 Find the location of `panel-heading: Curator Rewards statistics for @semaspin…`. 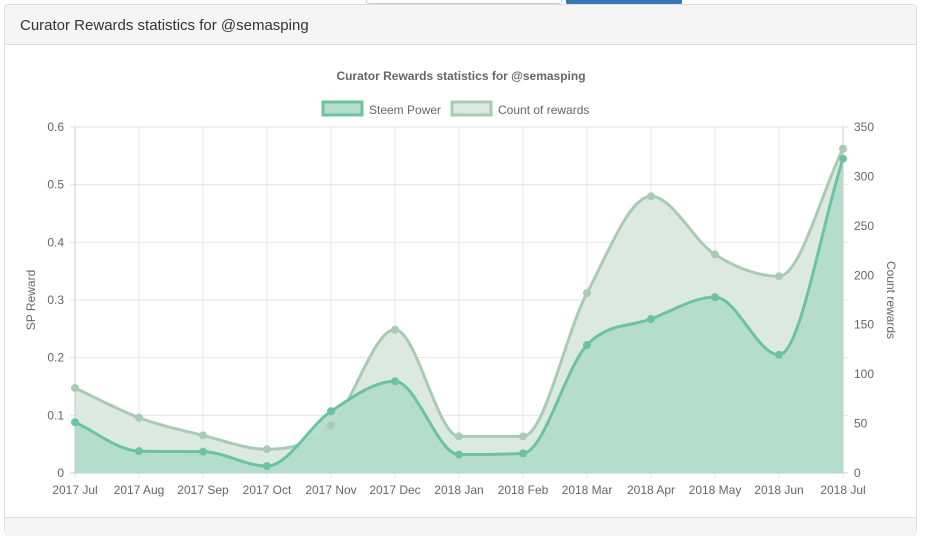

panel-heading: Curator Rewards statistics for @semaspin… is located at coordinates (460, 25).